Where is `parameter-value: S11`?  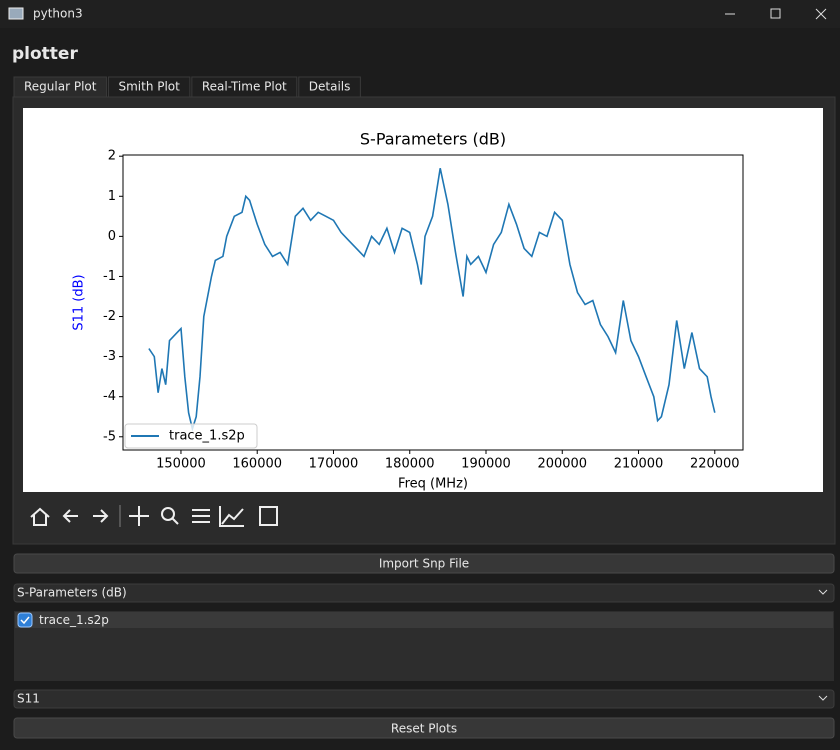 parameter-value: S11 is located at coordinates (28, 699).